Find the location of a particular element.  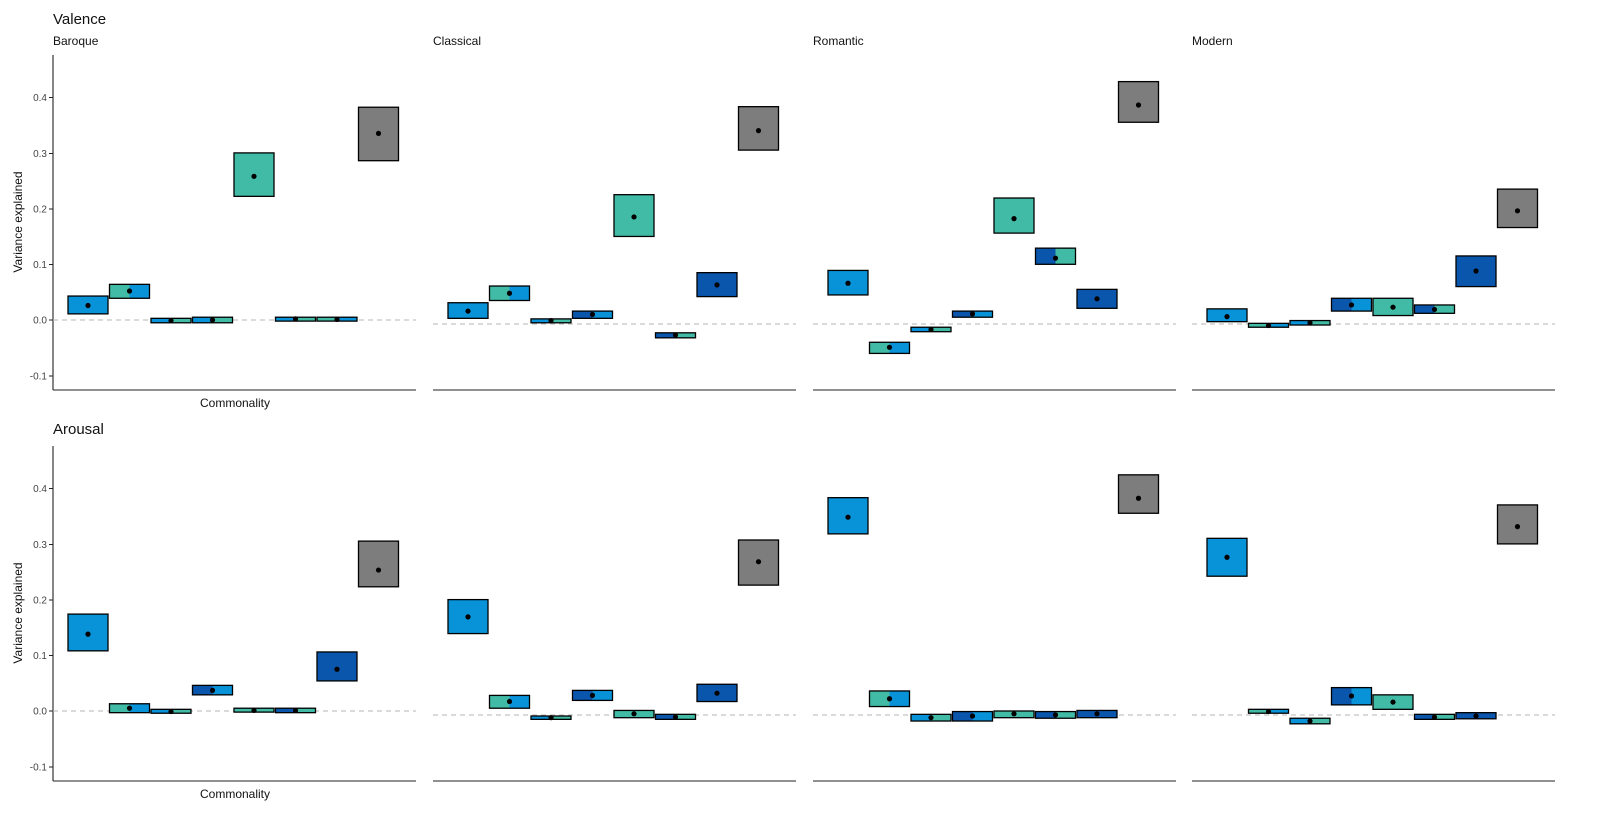

box-fill is located at coordinates (1014, 216).